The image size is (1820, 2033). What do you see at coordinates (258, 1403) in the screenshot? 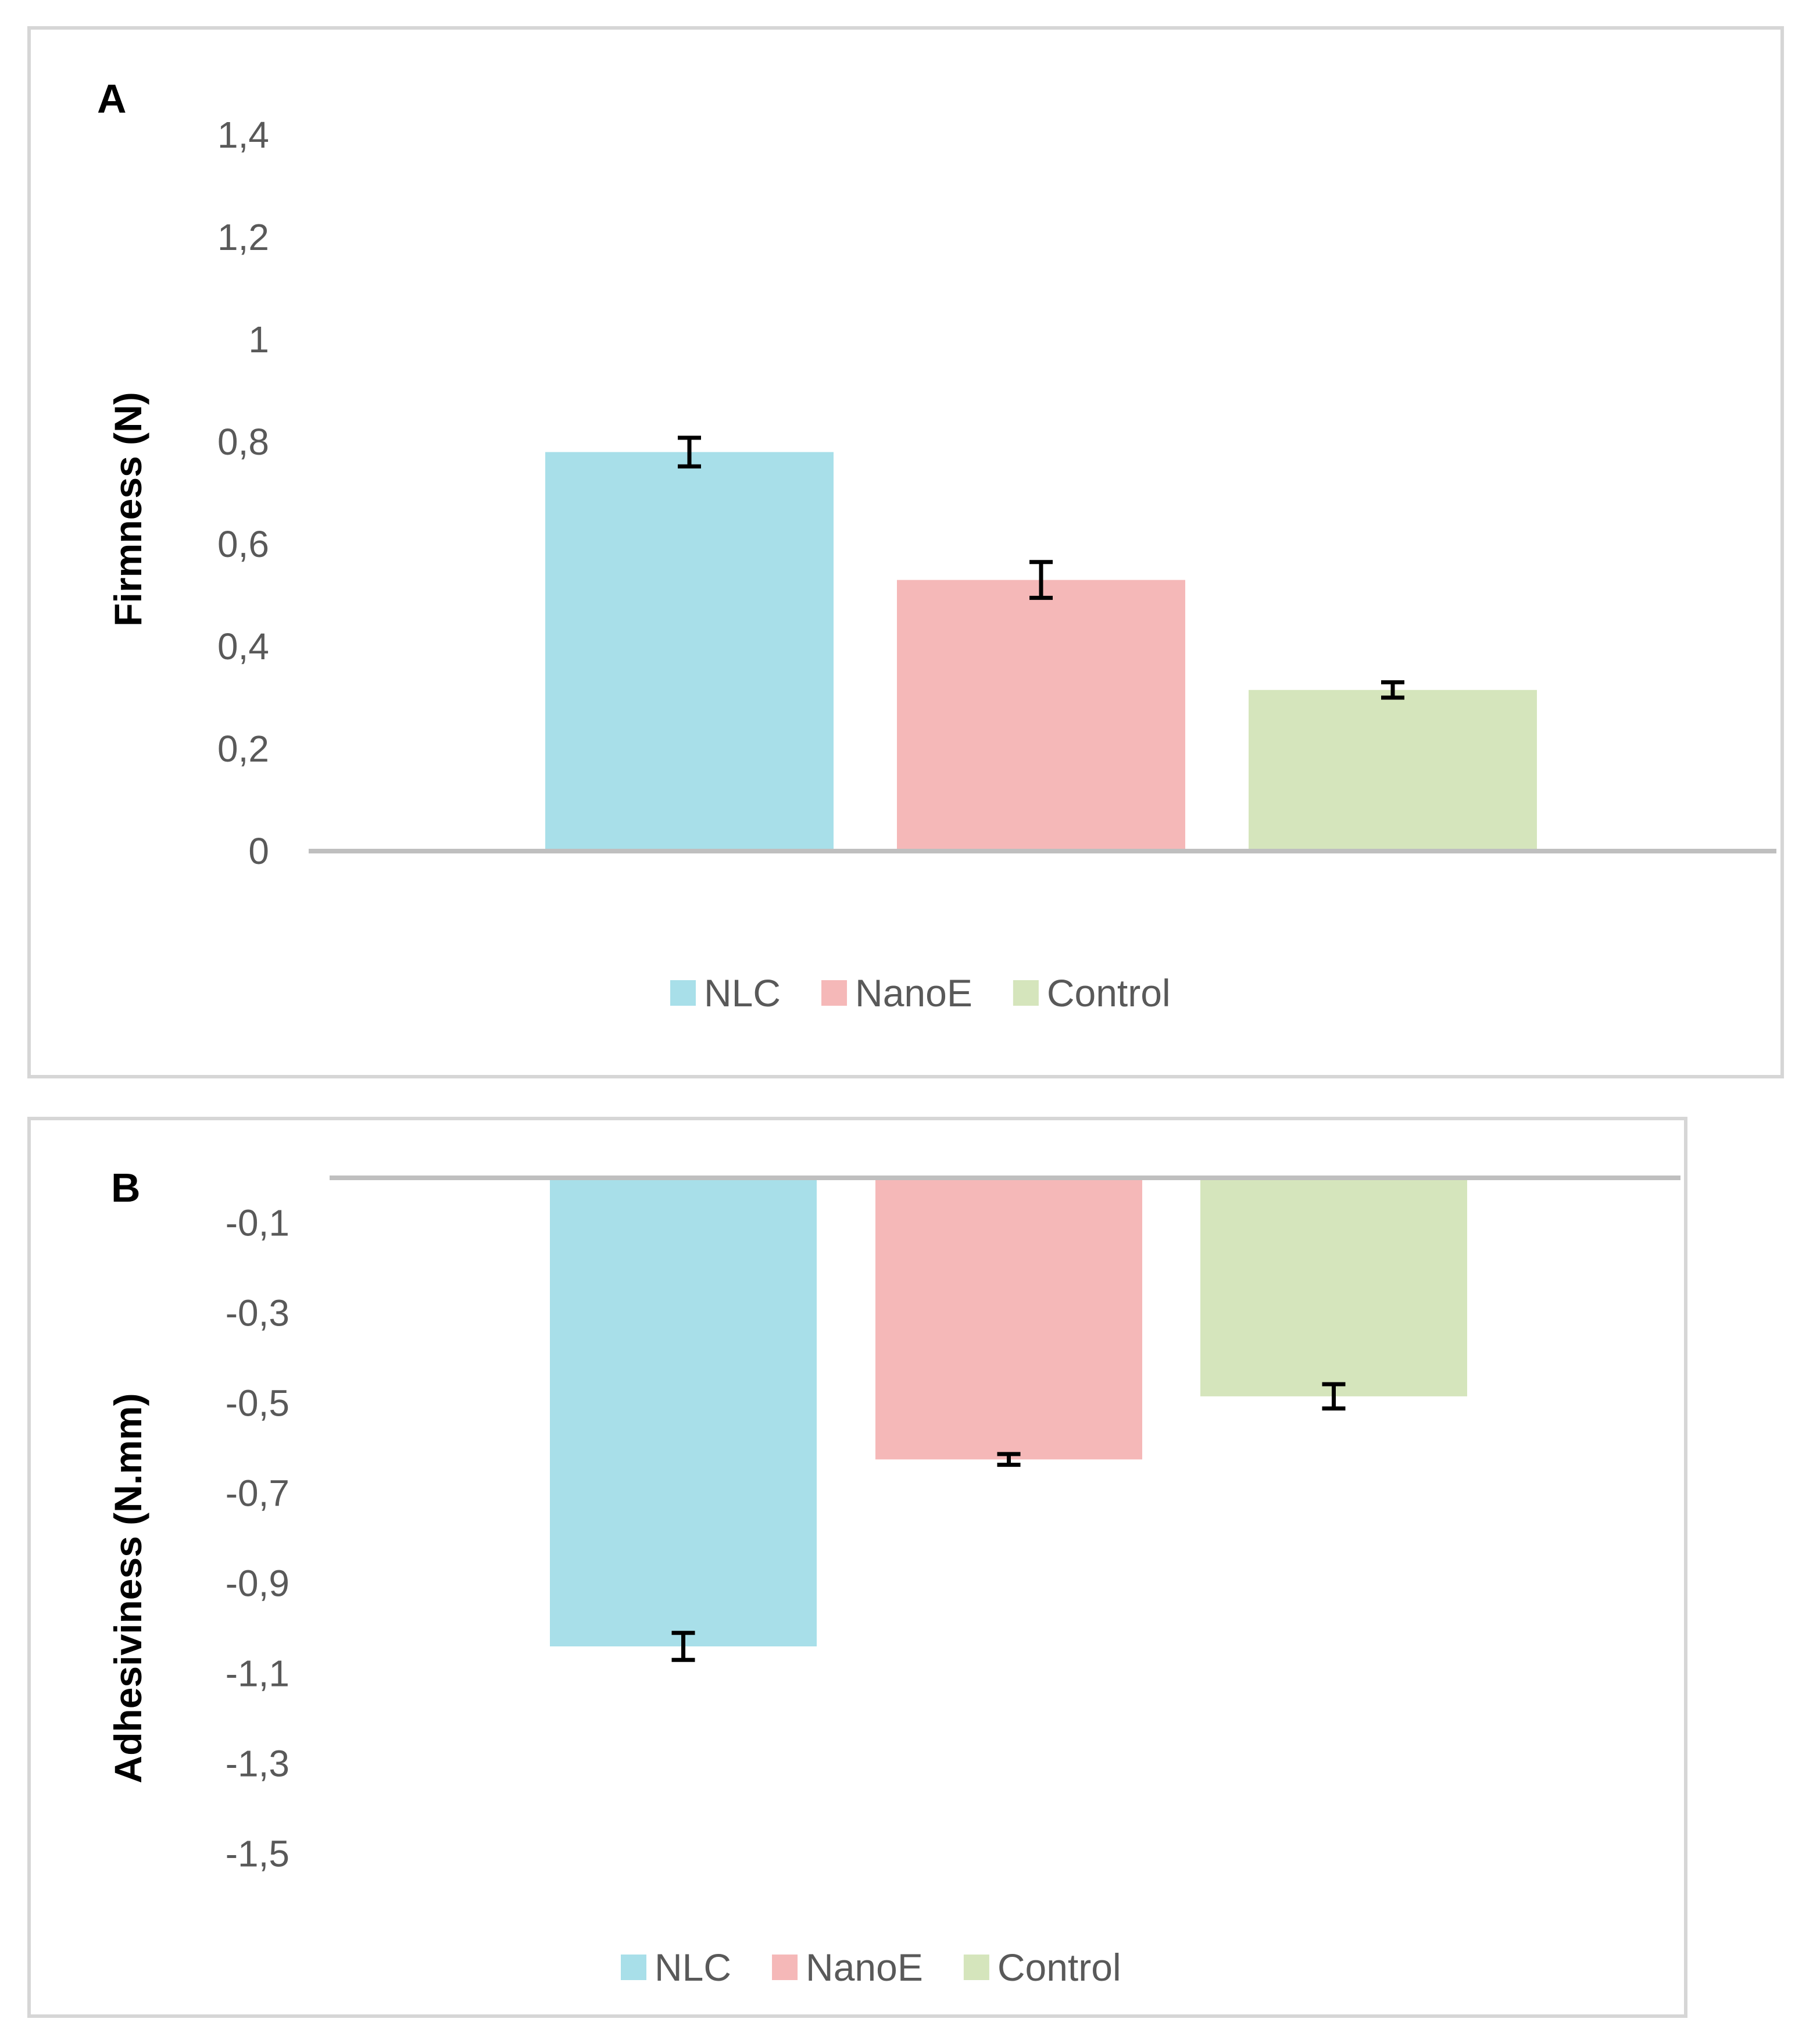
I see `y-tick-label: -0,5` at bounding box center [258, 1403].